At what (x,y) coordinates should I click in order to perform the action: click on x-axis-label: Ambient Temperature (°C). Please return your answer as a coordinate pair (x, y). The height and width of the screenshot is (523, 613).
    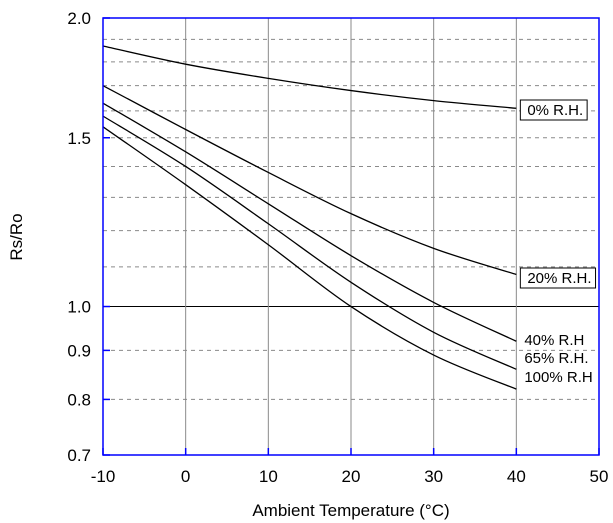
    Looking at the image, I should click on (350, 510).